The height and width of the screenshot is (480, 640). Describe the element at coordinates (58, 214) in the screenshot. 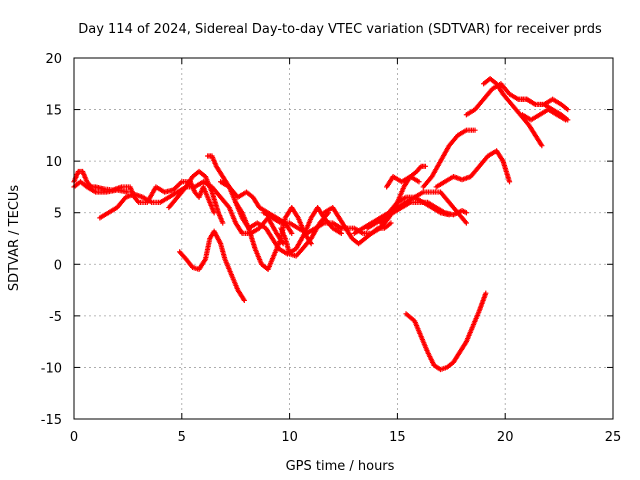

I see `y-tick-label: 5` at that location.